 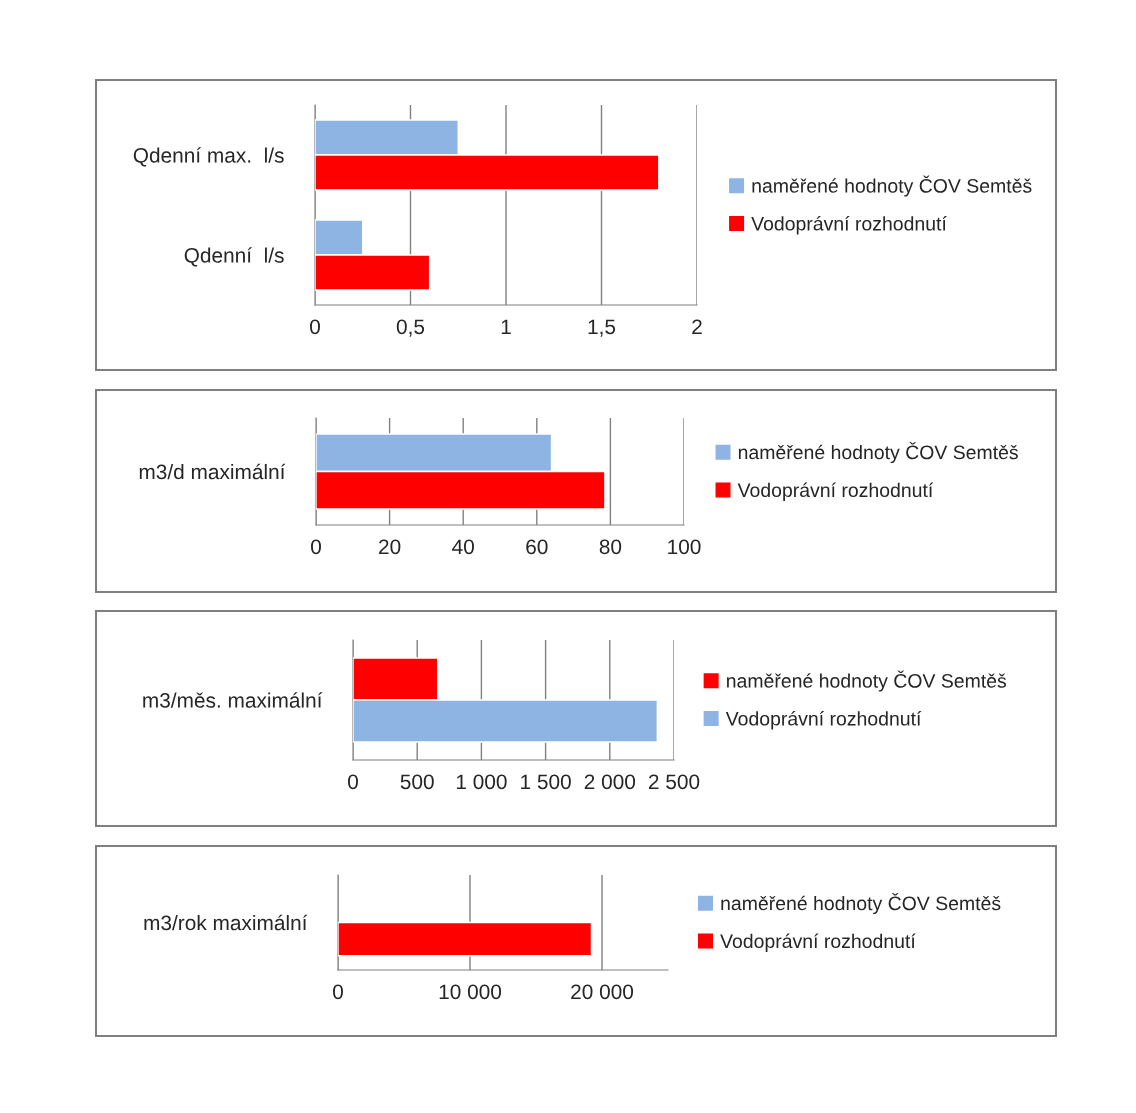 What do you see at coordinates (602, 328) in the screenshot?
I see `x-tick-label: 1,5` at bounding box center [602, 328].